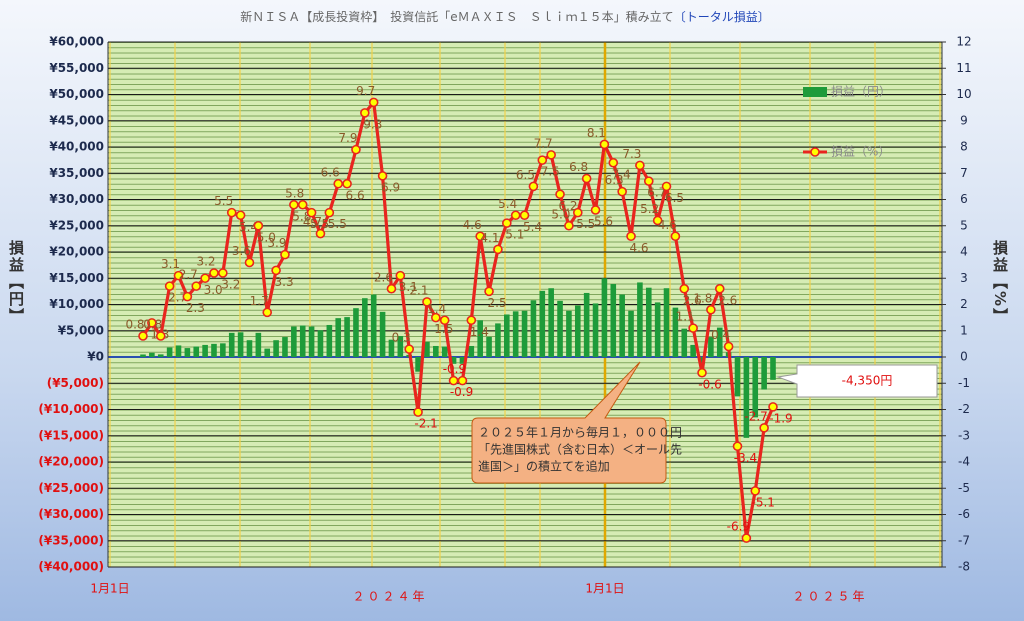  I want to click on note-text: 進国＞」の積立てを追加, so click(544, 466).